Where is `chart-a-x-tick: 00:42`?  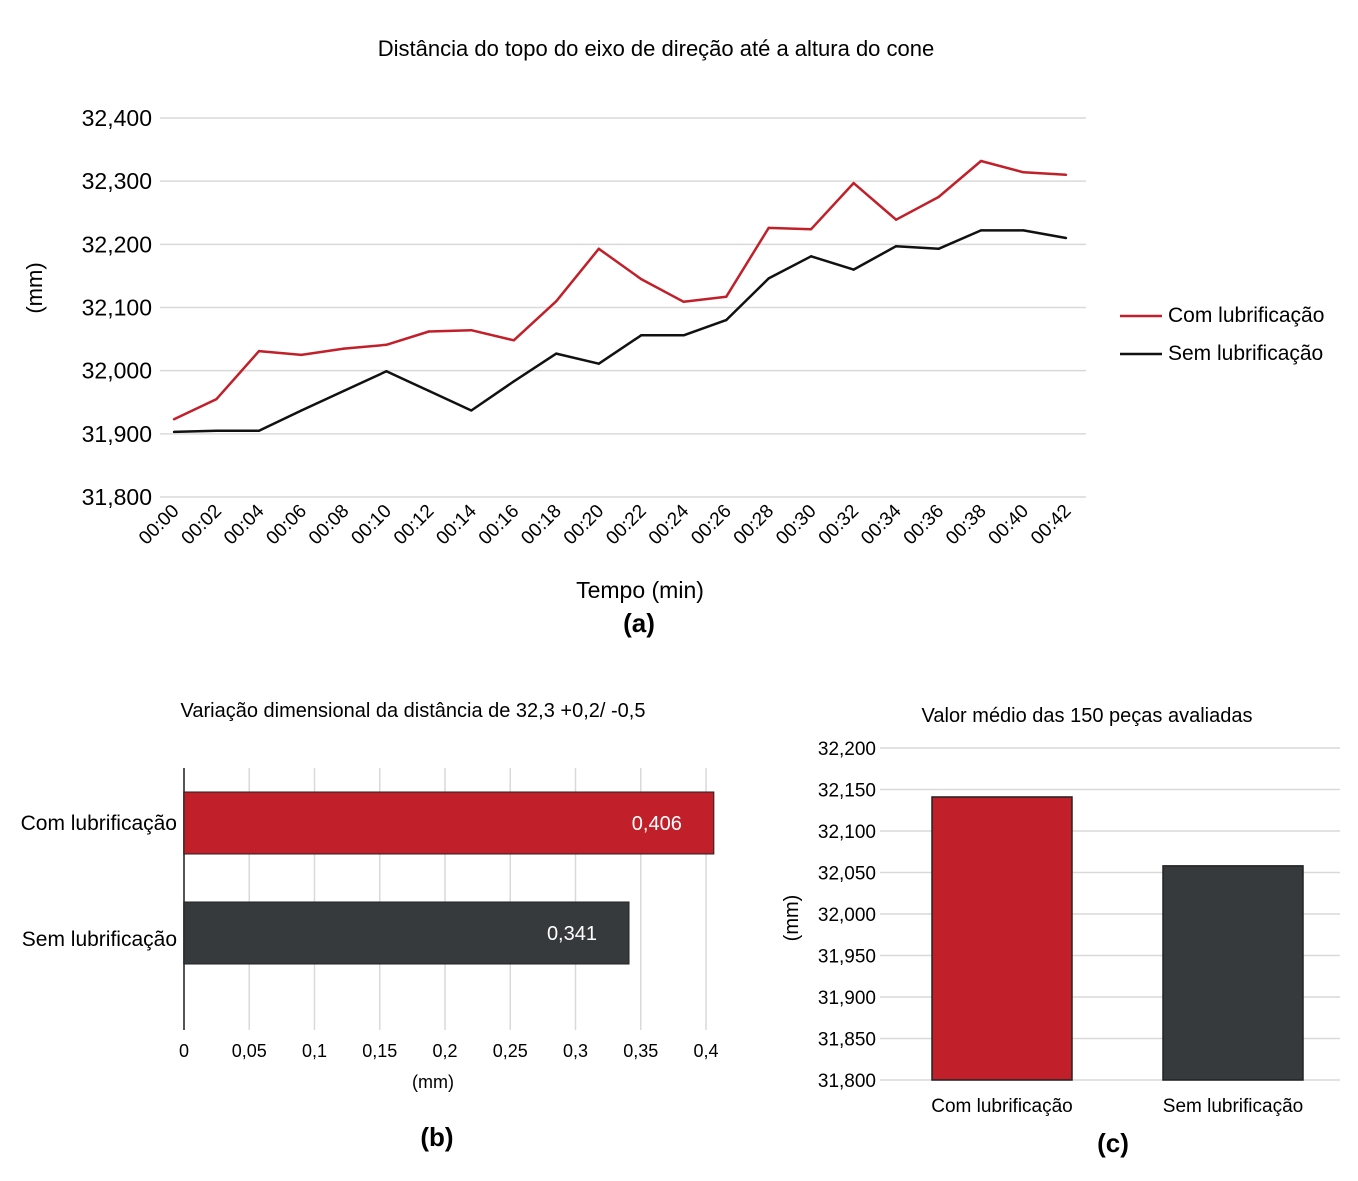
chart-a-x-tick: 00:42 is located at coordinates (1051, 525).